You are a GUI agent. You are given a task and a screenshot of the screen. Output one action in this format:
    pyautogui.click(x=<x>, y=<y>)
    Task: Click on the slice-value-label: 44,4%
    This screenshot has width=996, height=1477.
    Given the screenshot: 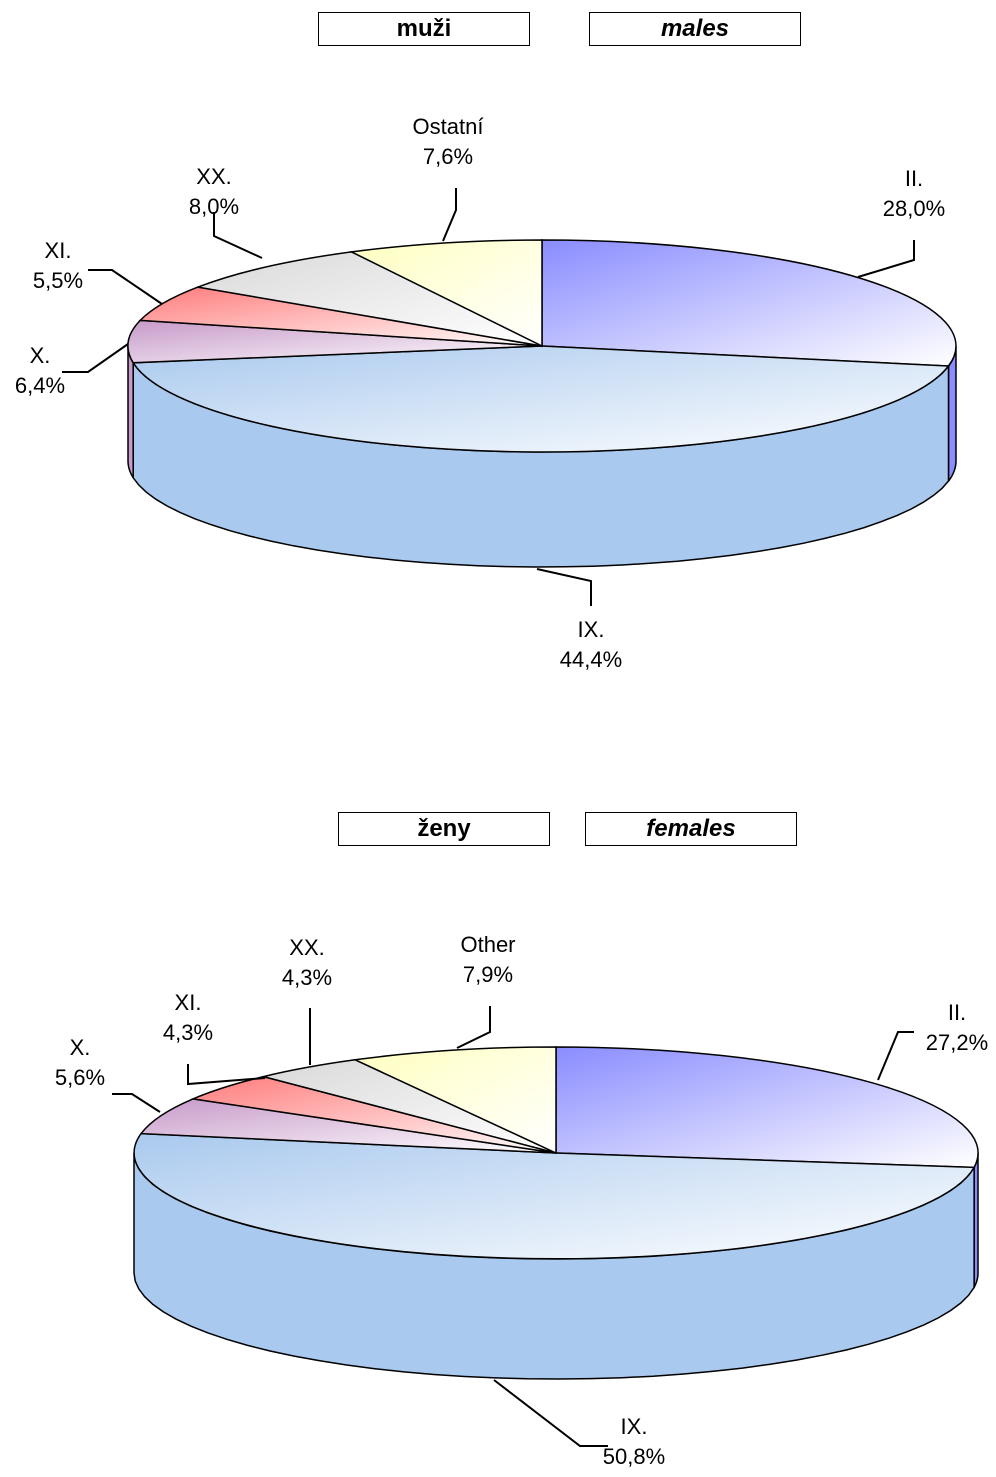 What is the action you would take?
    pyautogui.click(x=591, y=659)
    